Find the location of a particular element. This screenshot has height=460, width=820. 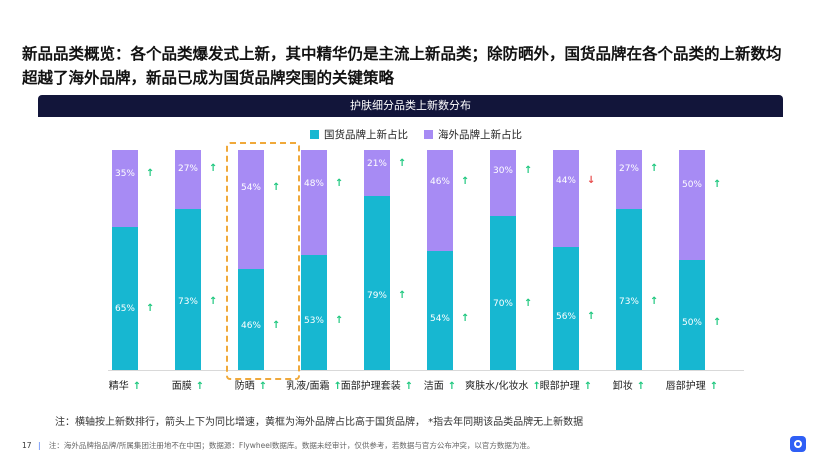

x-tick-text: 眼部护理 is located at coordinates (559, 386).